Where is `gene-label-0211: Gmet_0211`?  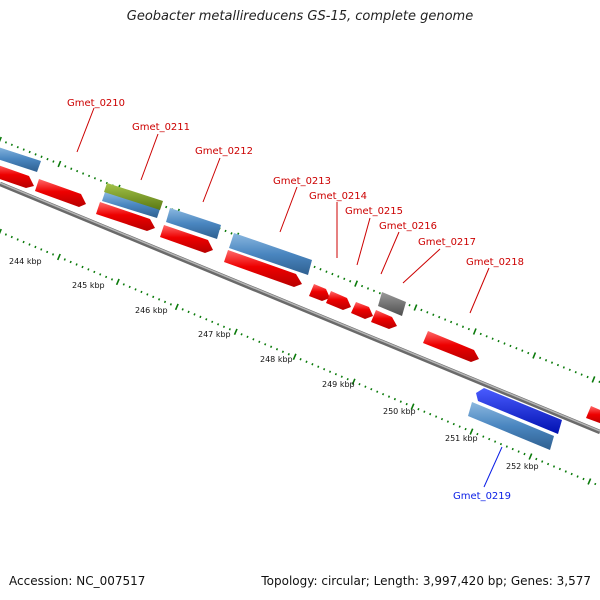
gene-label-0211: Gmet_0211 is located at coordinates (161, 127).